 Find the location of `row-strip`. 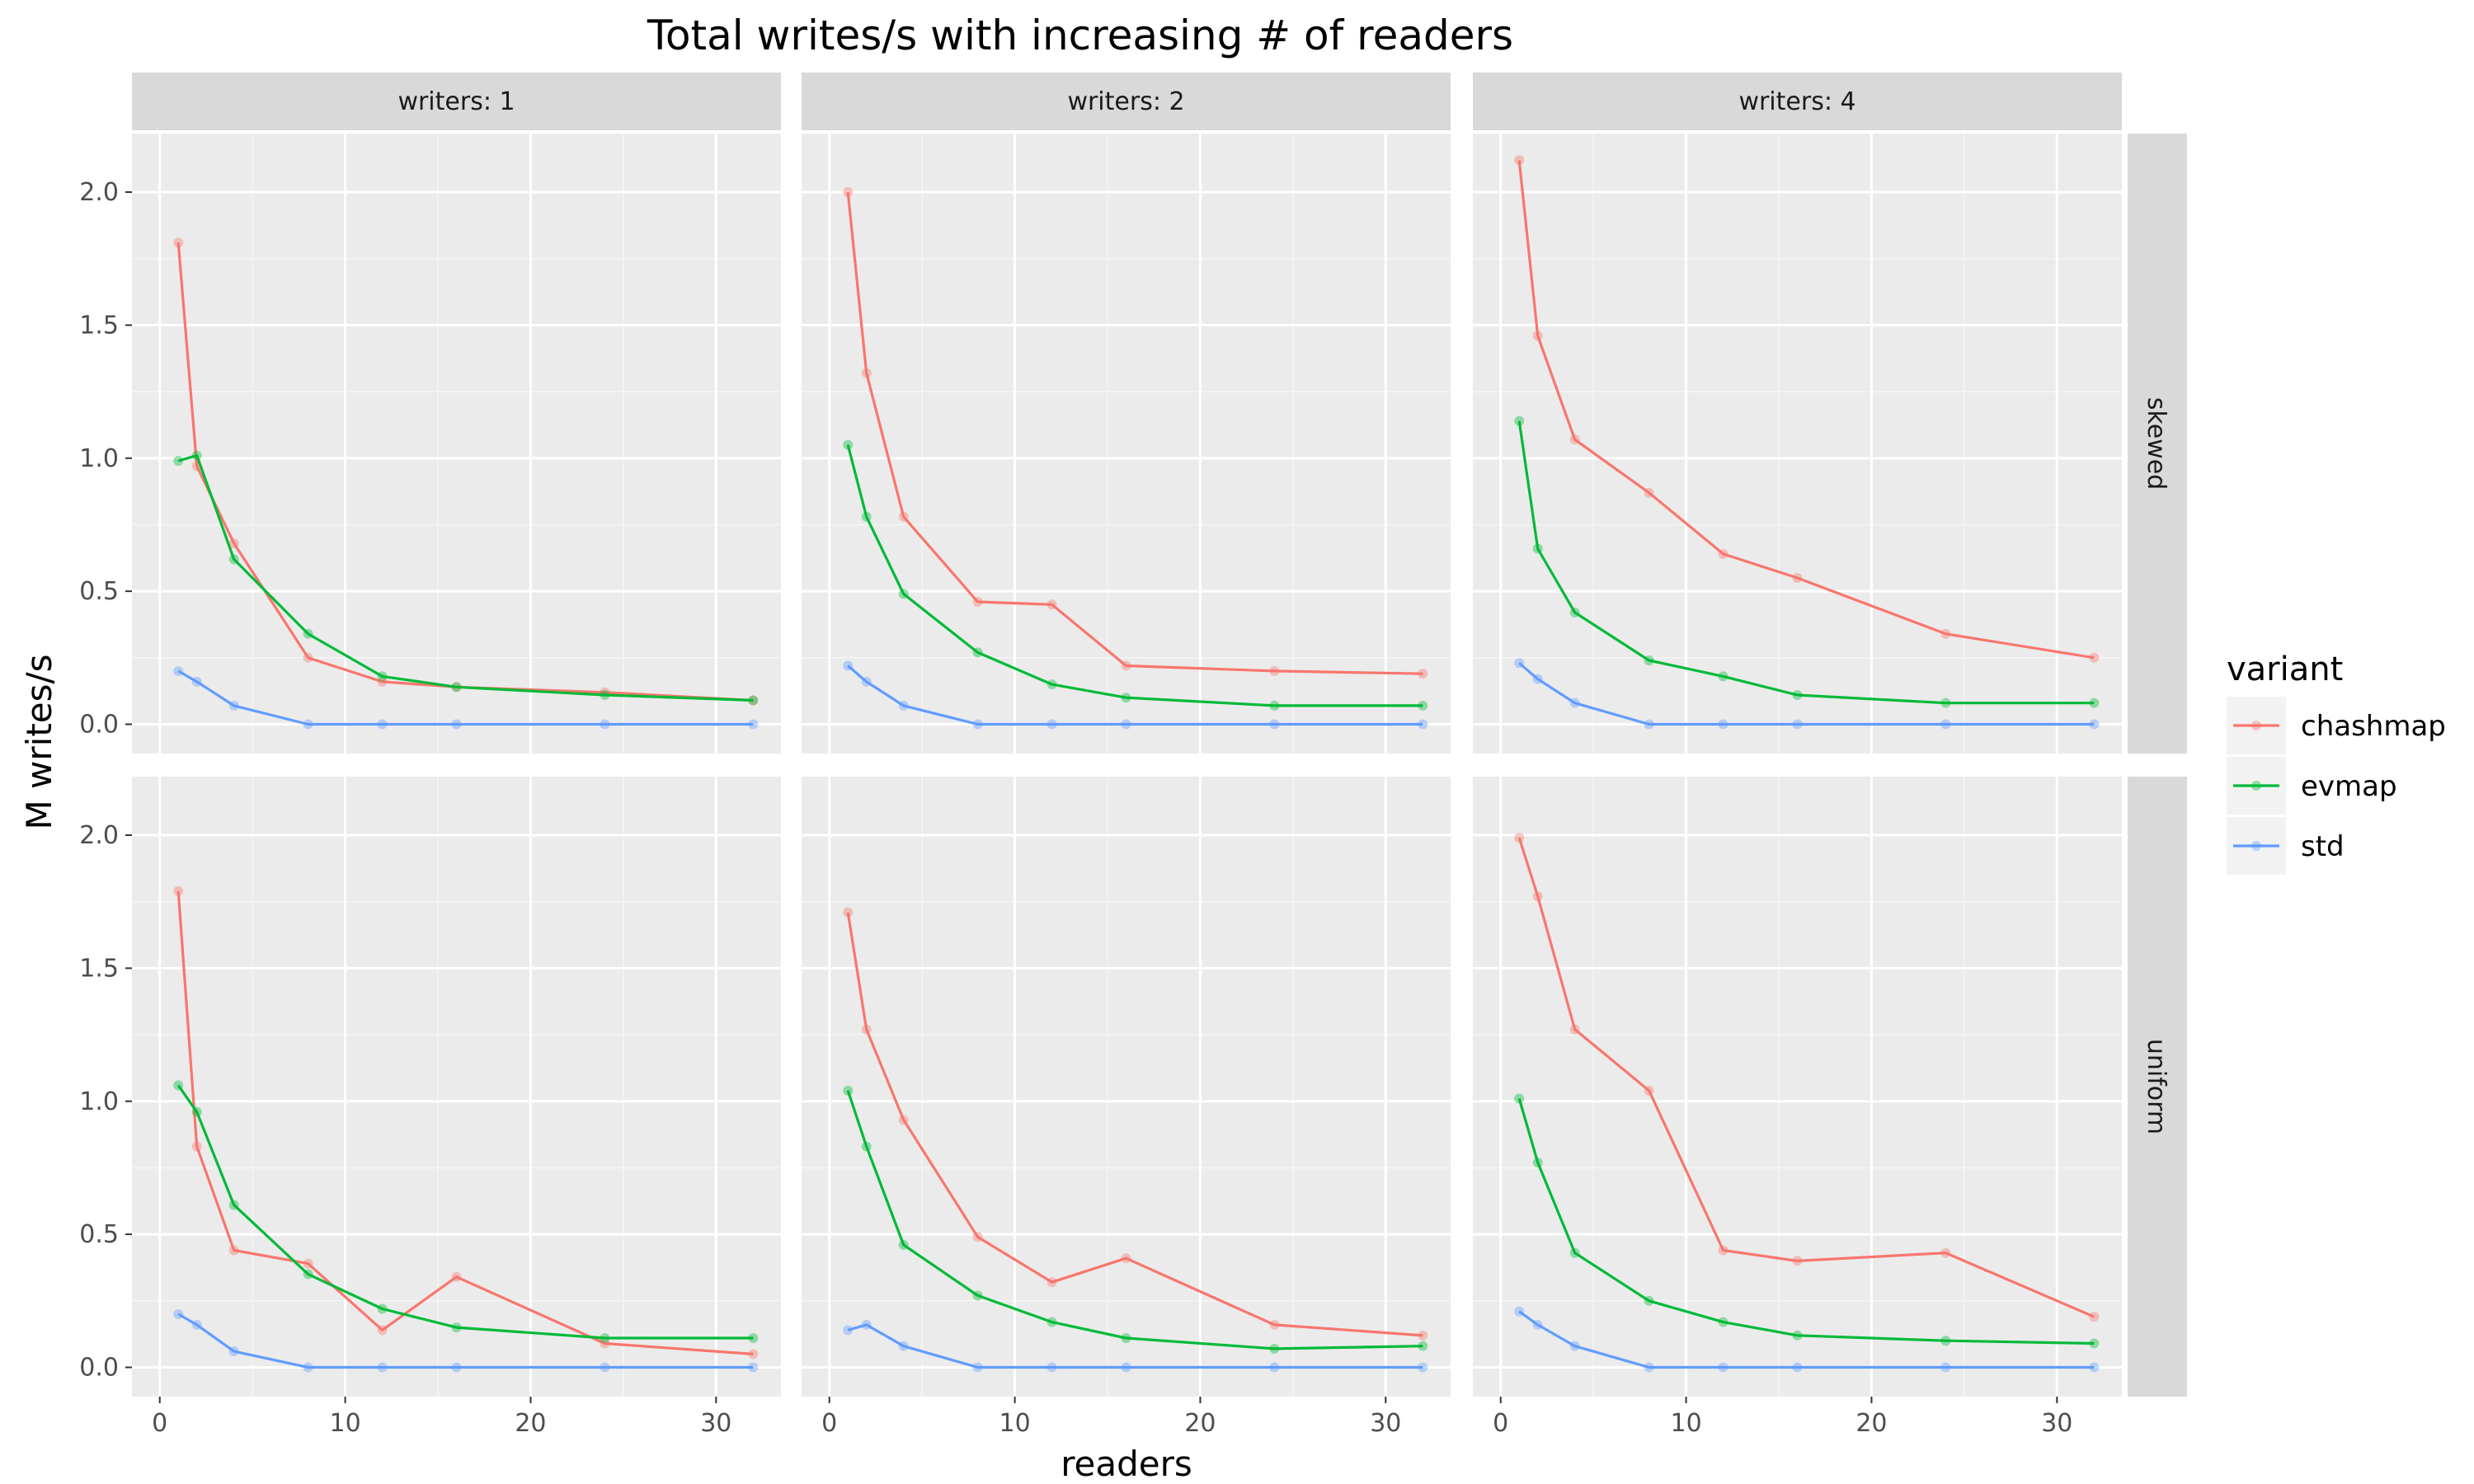

row-strip is located at coordinates (2157, 444).